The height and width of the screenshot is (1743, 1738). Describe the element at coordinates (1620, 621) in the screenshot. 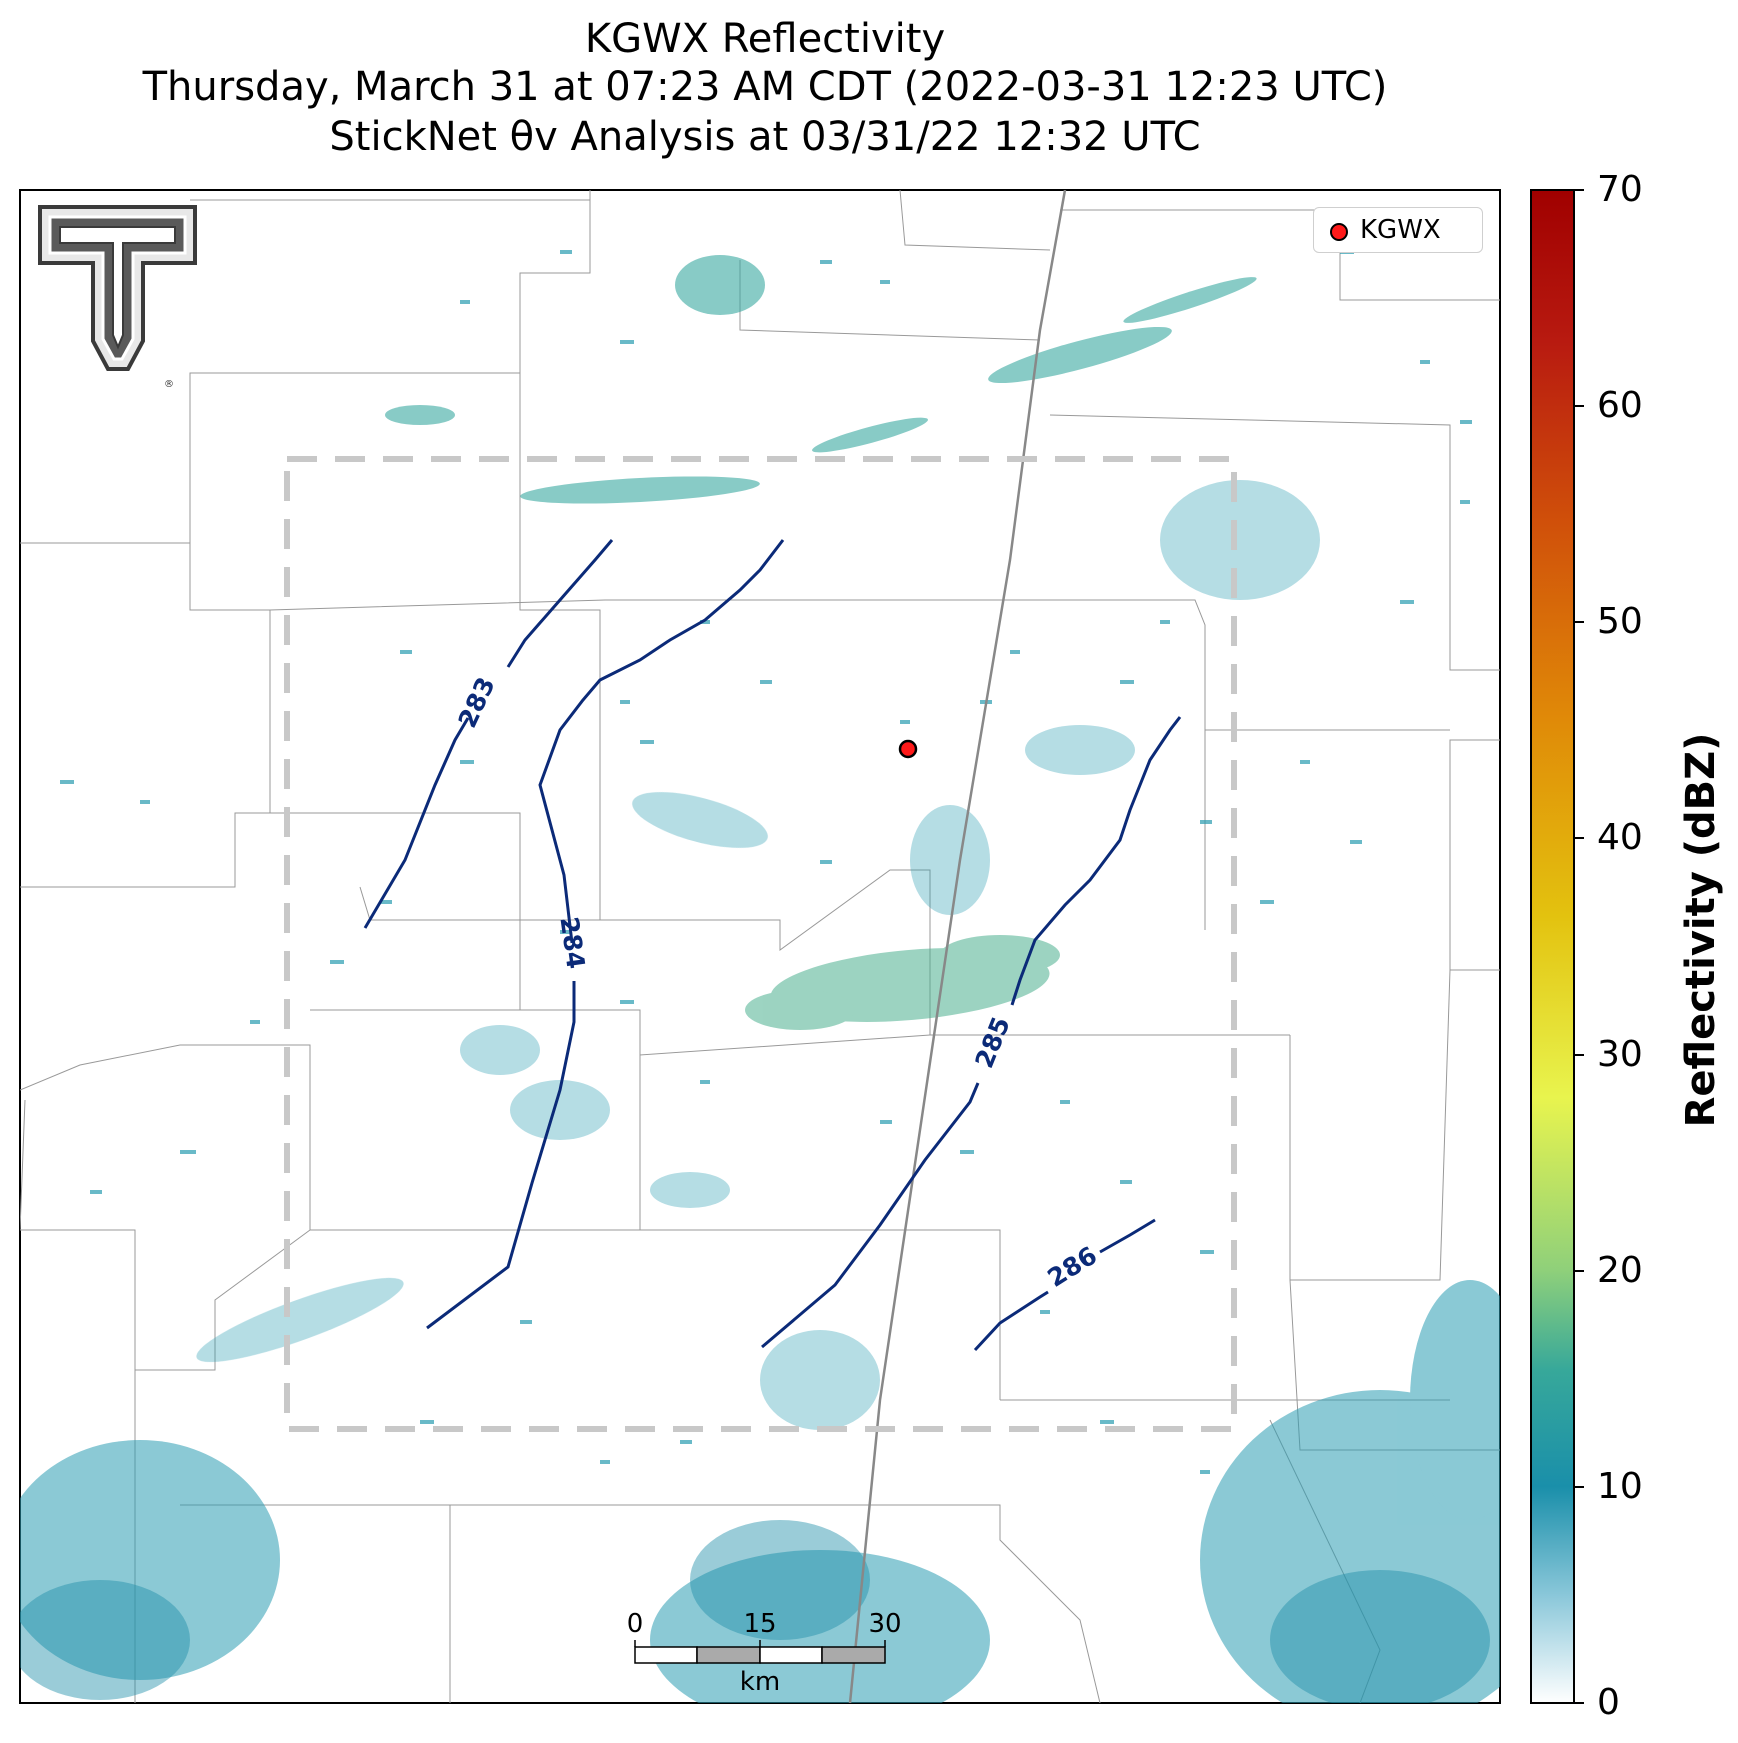

I see `colorbar-tick-label: 50` at that location.